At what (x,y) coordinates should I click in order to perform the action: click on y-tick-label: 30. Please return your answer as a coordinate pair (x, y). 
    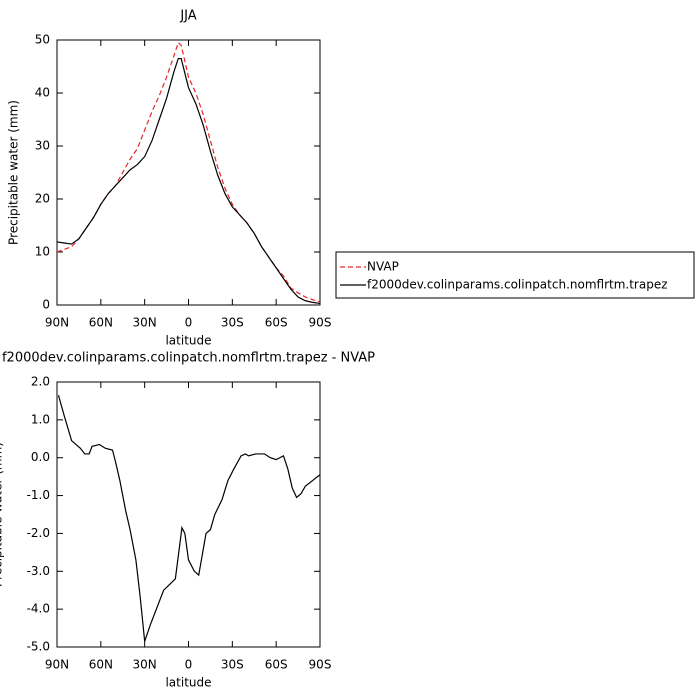
    Looking at the image, I should click on (42, 146).